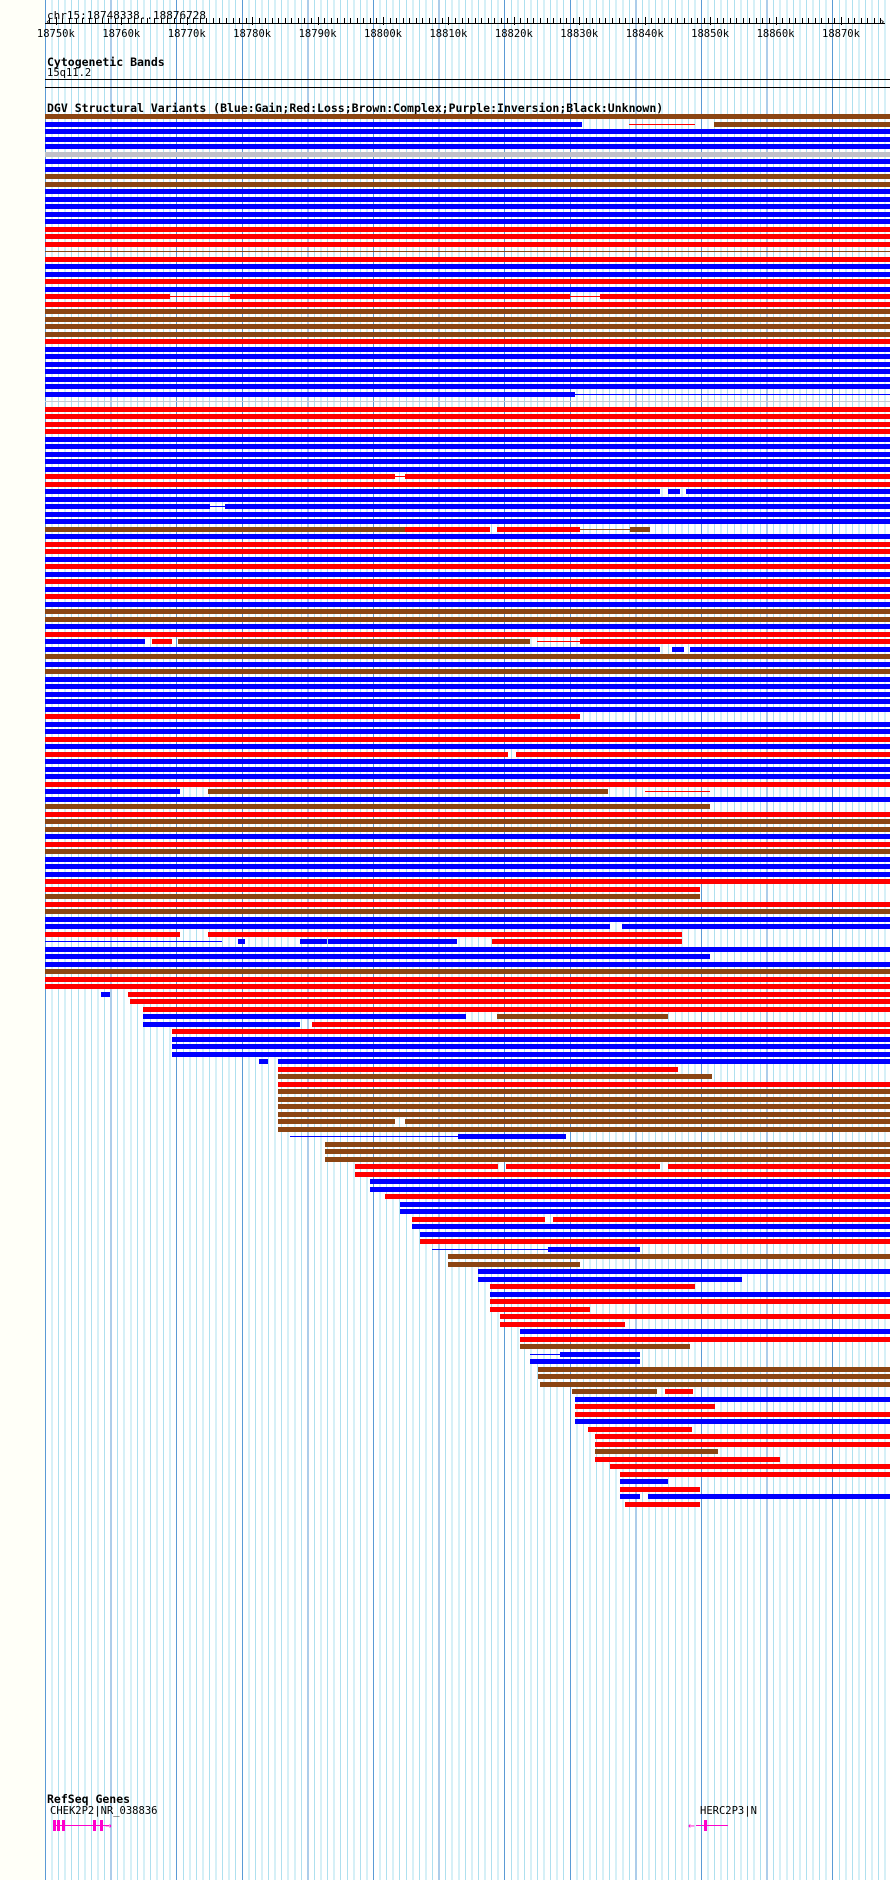  Describe the element at coordinates (467, 79) in the screenshot. I see `cytoband-bar` at that location.